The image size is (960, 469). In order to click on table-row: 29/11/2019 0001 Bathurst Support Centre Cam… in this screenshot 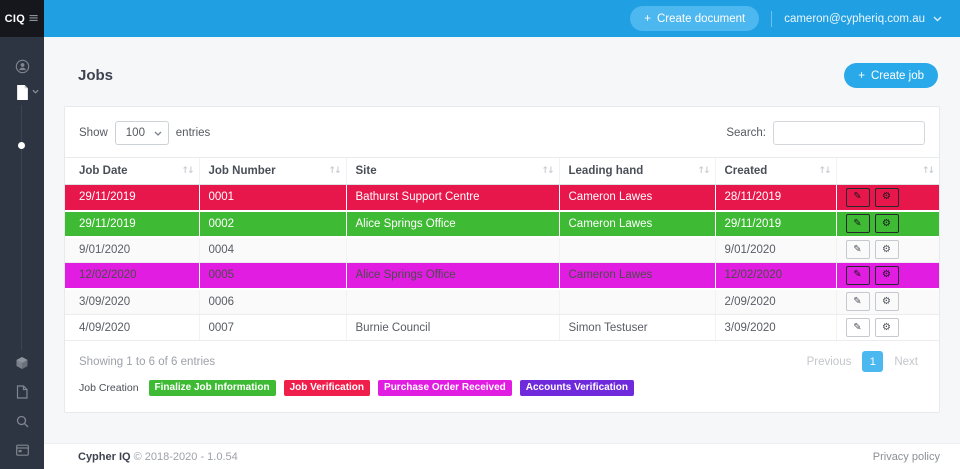, I will do `click(502, 198)`.